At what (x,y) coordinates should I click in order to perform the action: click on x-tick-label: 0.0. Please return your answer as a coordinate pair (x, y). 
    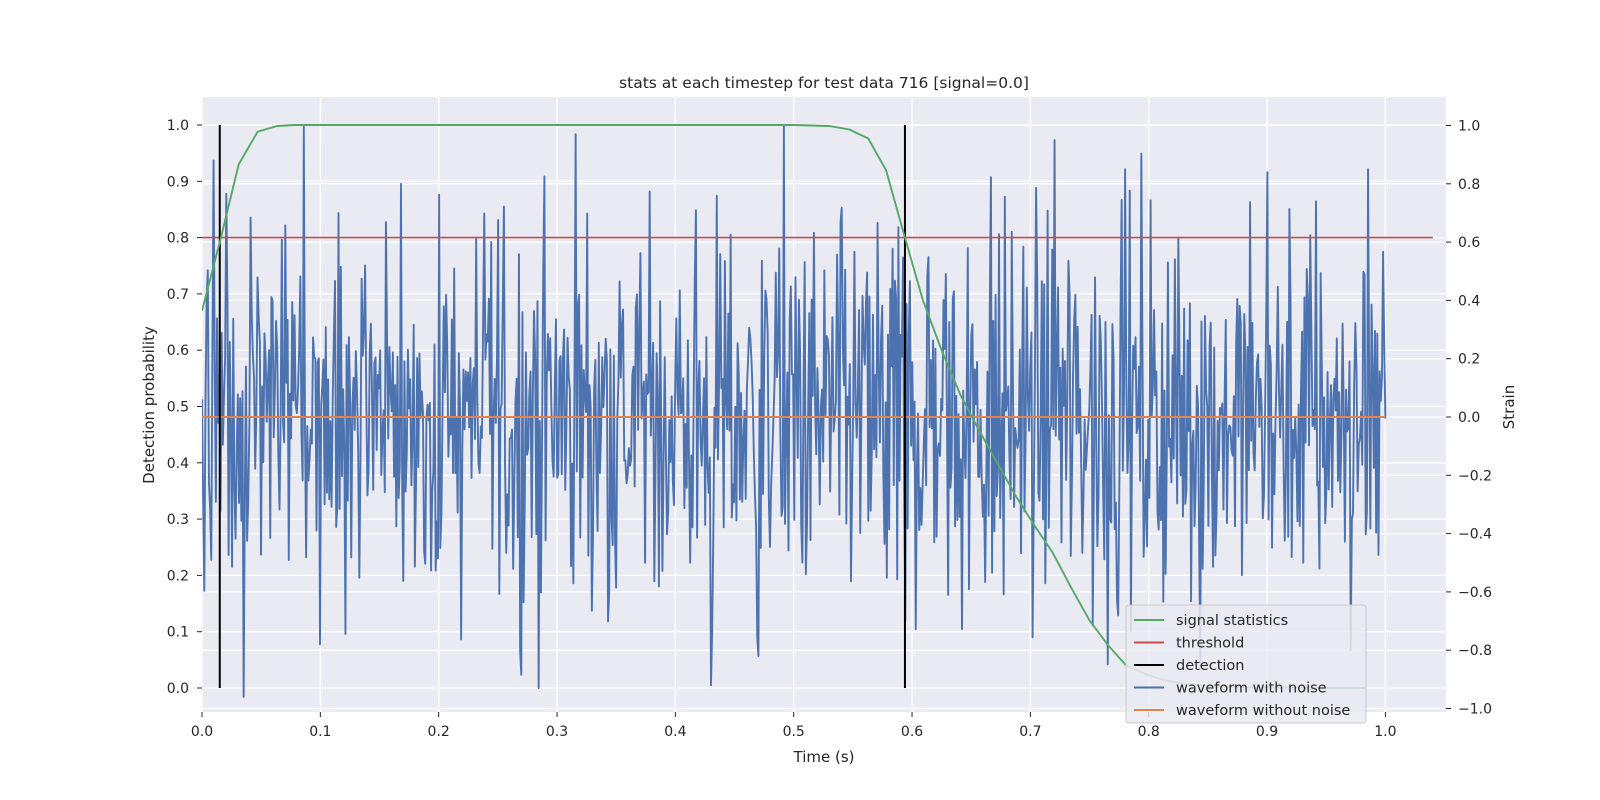
    Looking at the image, I should click on (202, 732).